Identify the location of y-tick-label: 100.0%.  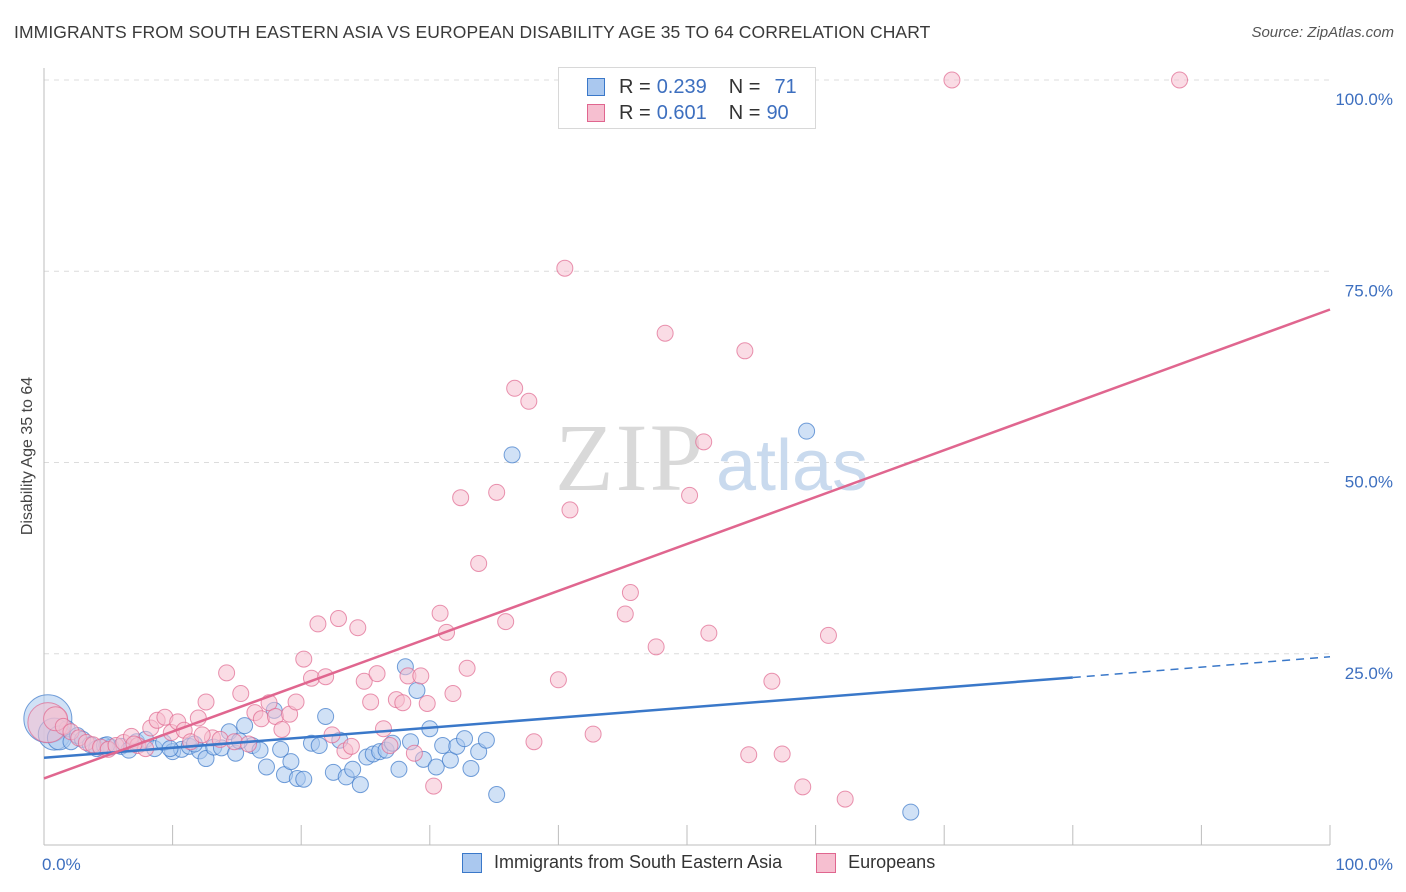
(1364, 99).